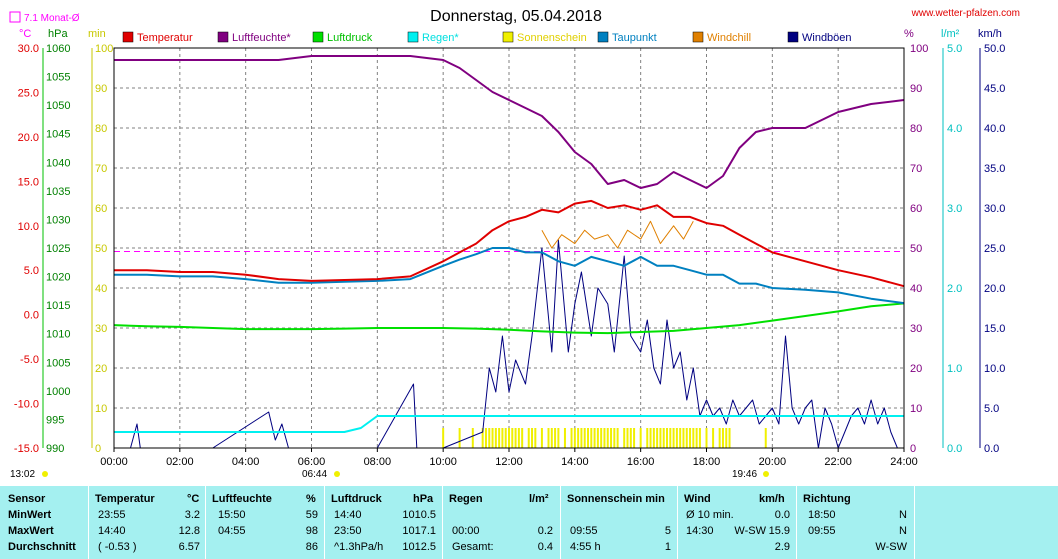 The width and height of the screenshot is (1058, 559). Describe the element at coordinates (42, 547) in the screenshot. I see `stat-label: Durchschnitt` at that location.